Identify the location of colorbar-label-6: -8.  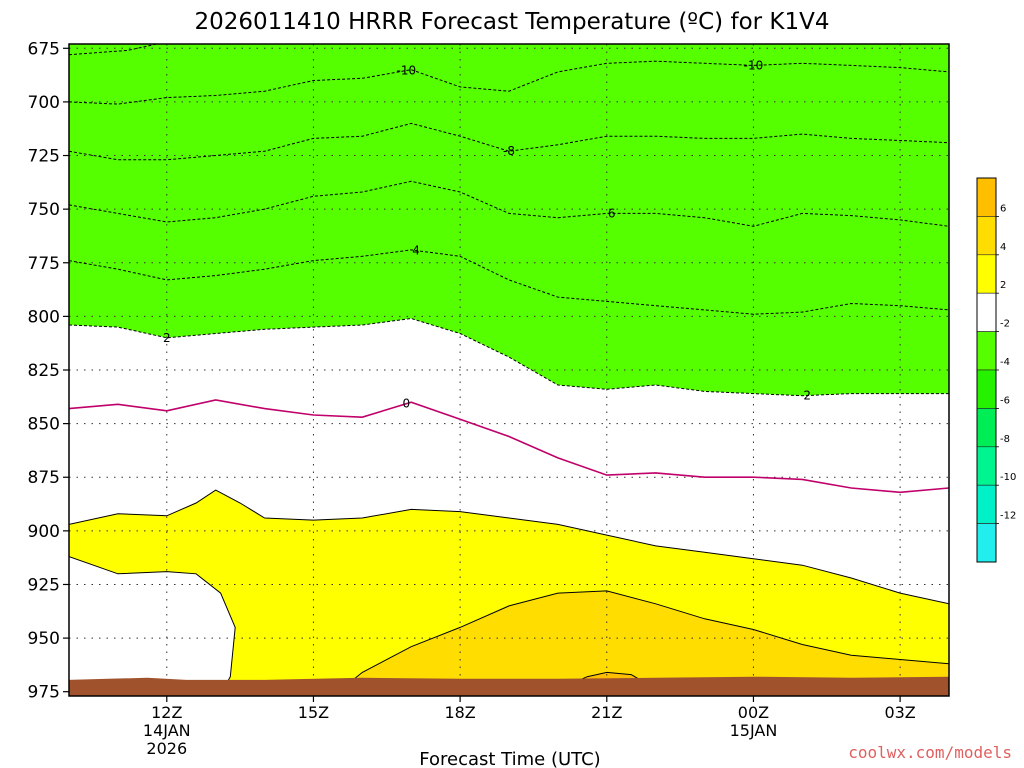
(1005, 439).